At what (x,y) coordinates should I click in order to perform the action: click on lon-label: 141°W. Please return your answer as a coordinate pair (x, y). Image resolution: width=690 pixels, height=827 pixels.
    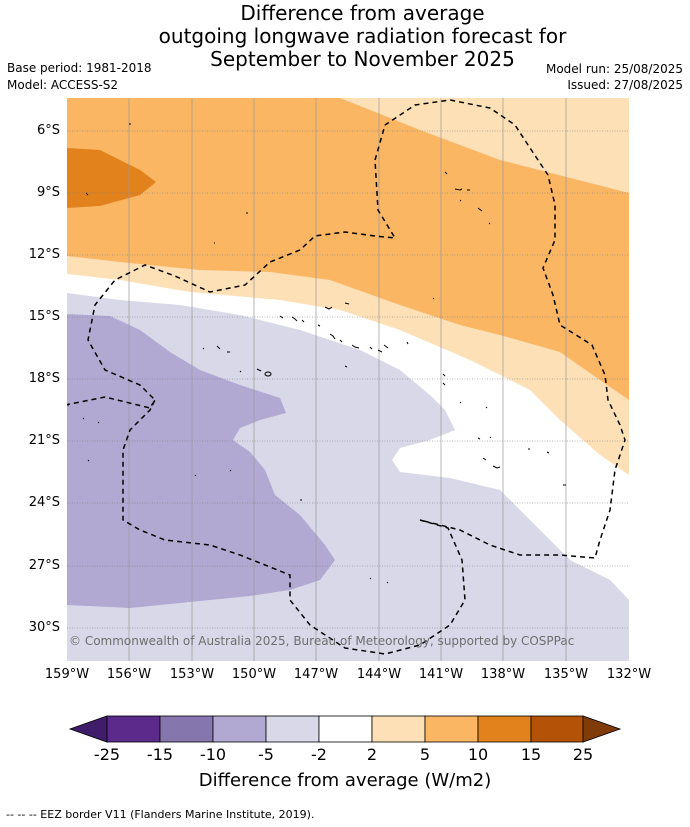
    Looking at the image, I should click on (441, 674).